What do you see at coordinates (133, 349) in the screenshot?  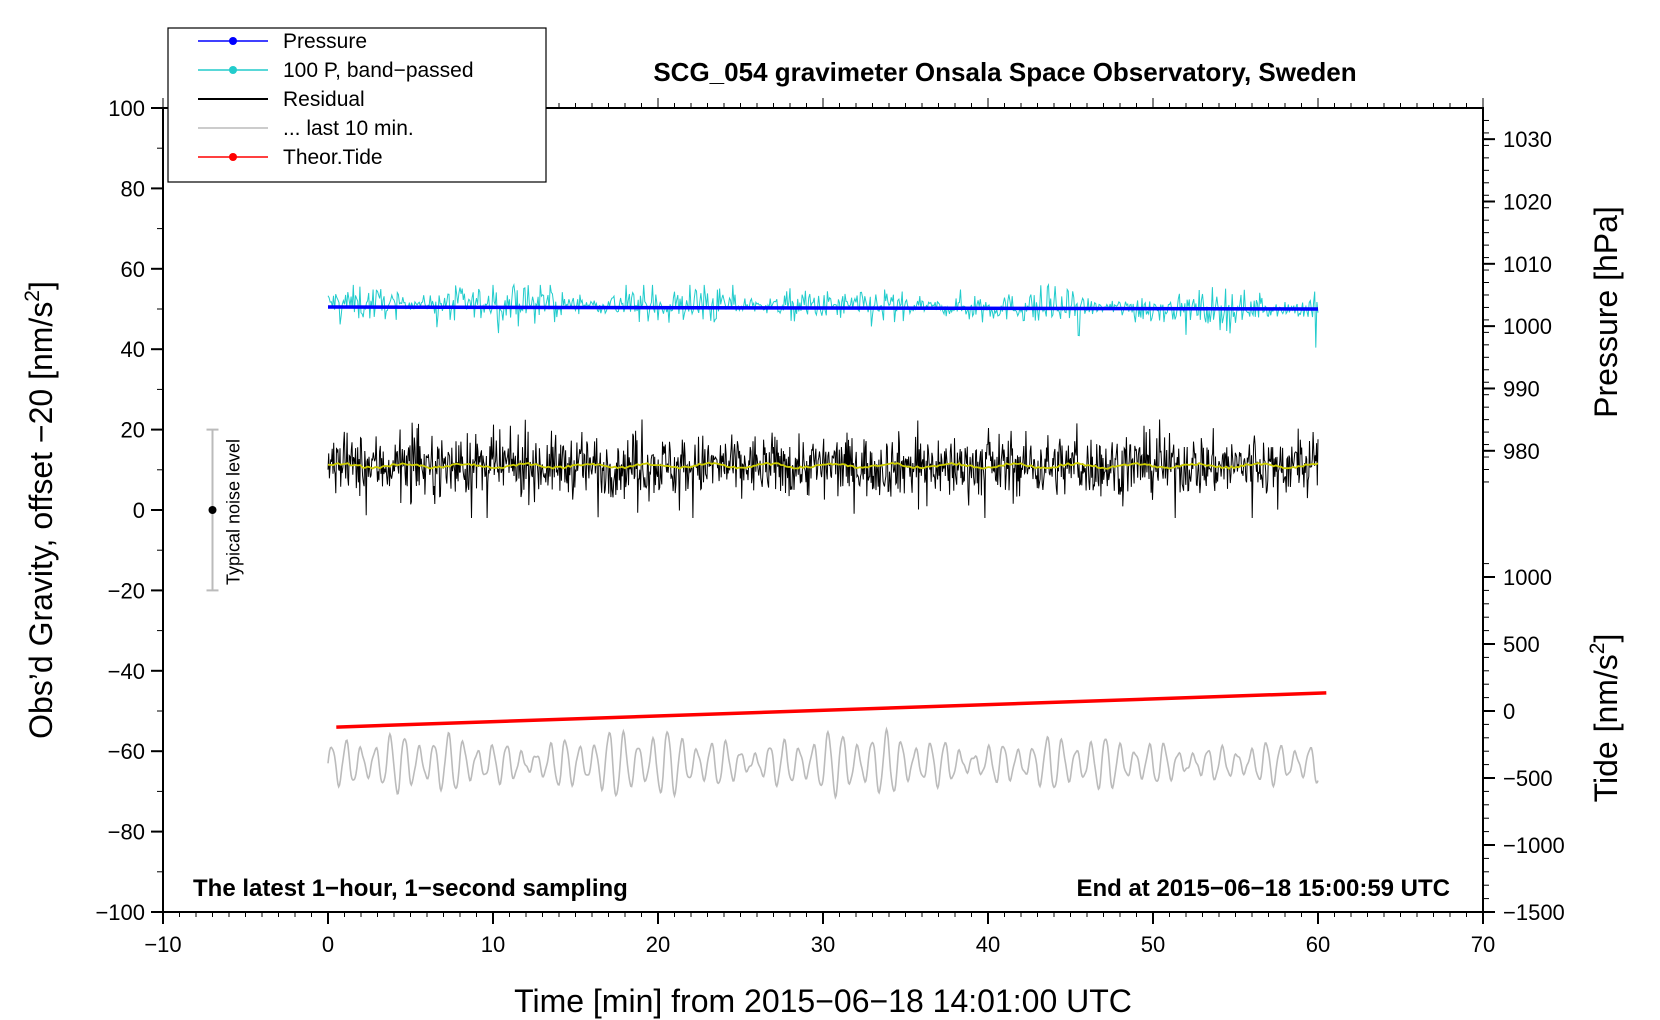 I see `y-tick-label: 40` at bounding box center [133, 349].